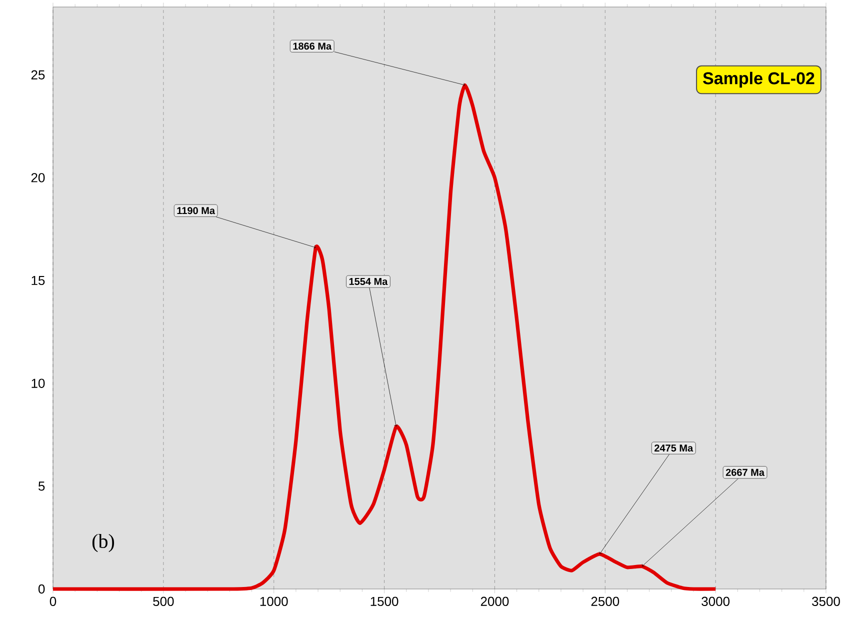  I want to click on annotation: 2475 Ma, so click(674, 448).